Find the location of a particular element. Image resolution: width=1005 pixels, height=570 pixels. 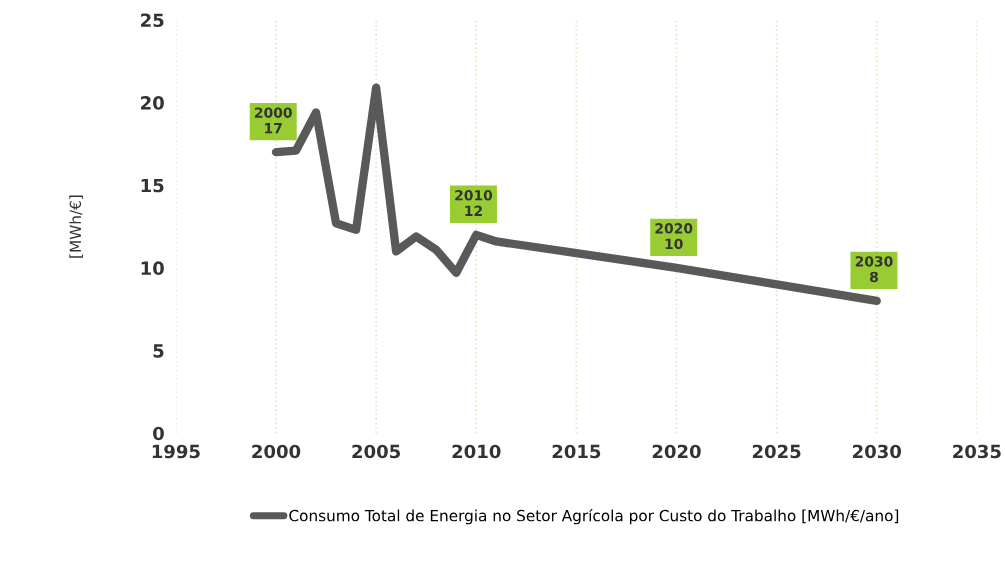

y-tick-label: 15 is located at coordinates (152, 185).